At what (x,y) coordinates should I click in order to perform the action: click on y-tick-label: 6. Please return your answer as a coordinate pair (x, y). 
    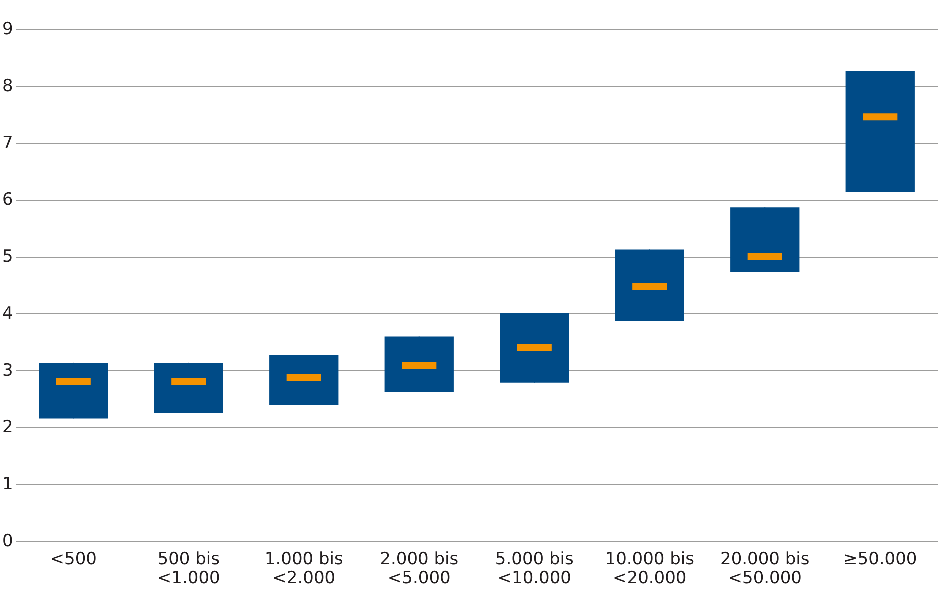
    Looking at the image, I should click on (8, 200).